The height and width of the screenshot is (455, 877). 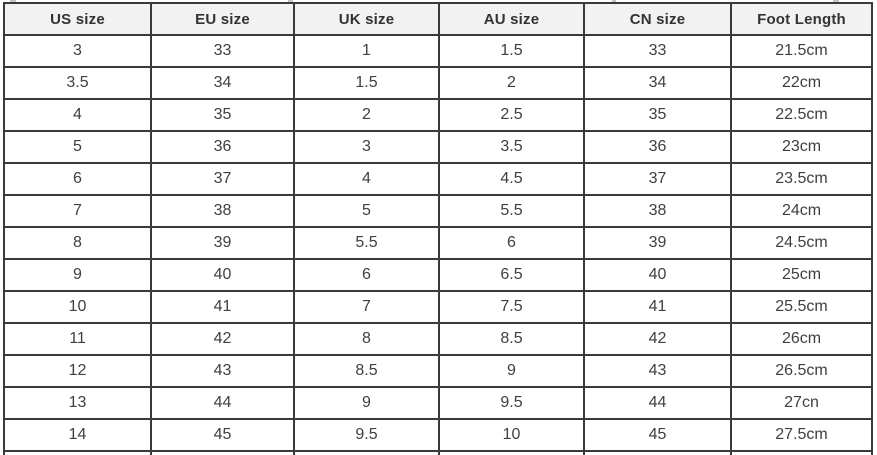 What do you see at coordinates (801, 51) in the screenshot?
I see `table-cell: 21.5cm` at bounding box center [801, 51].